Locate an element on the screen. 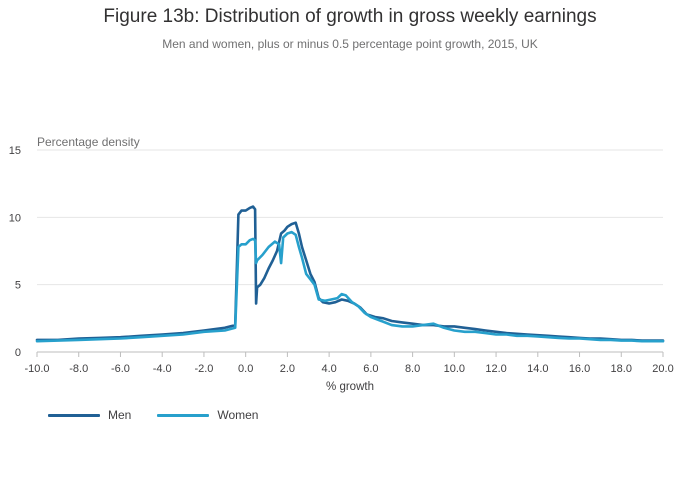 The image size is (700, 502). legend-swatch-men is located at coordinates (74, 415).